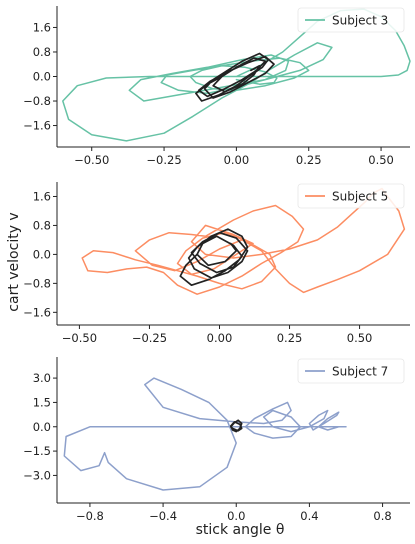 The height and width of the screenshot is (544, 415). I want to click on x-tick-label: −0.8, so click(90, 516).